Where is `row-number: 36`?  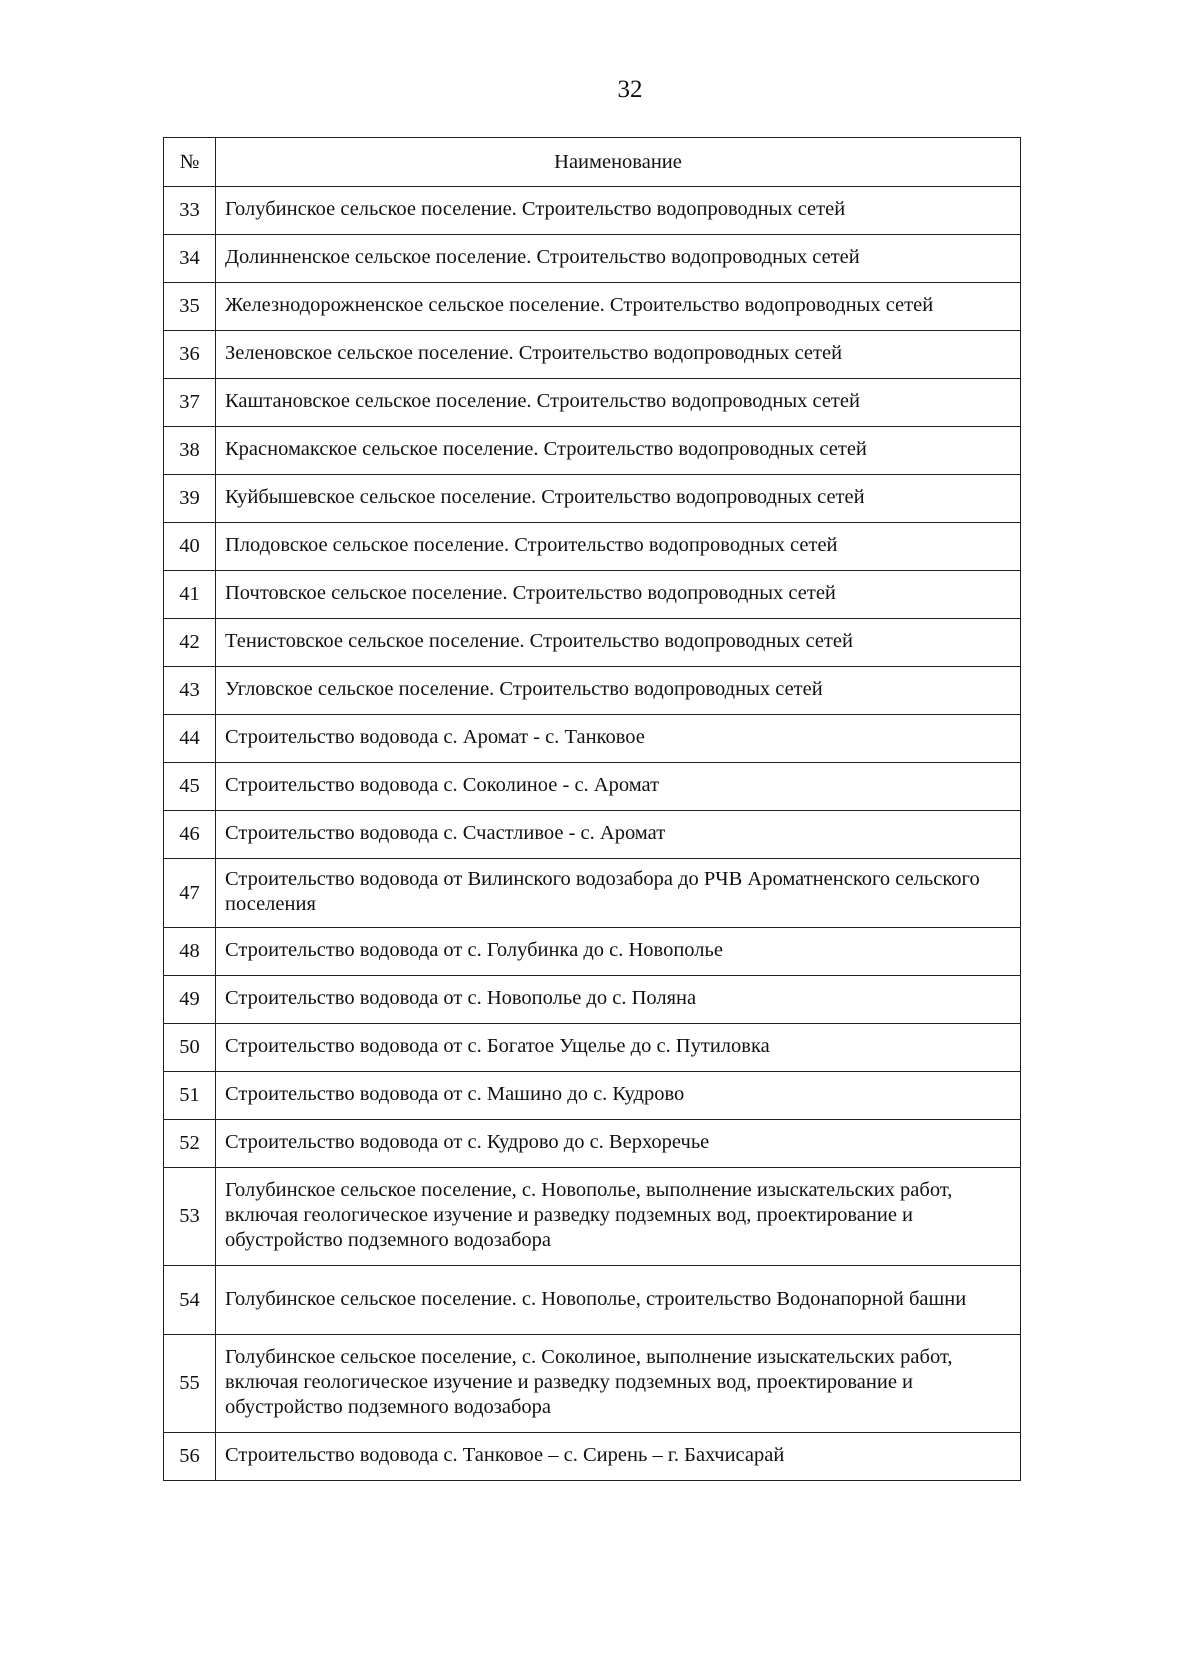 row-number: 36 is located at coordinates (189, 354).